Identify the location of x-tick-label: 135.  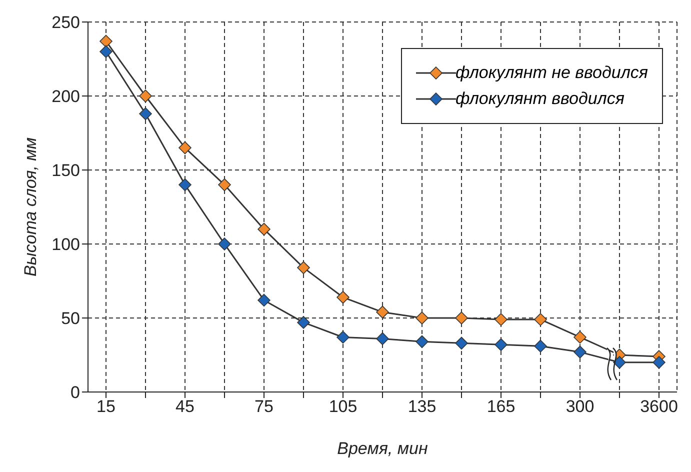
(422, 406).